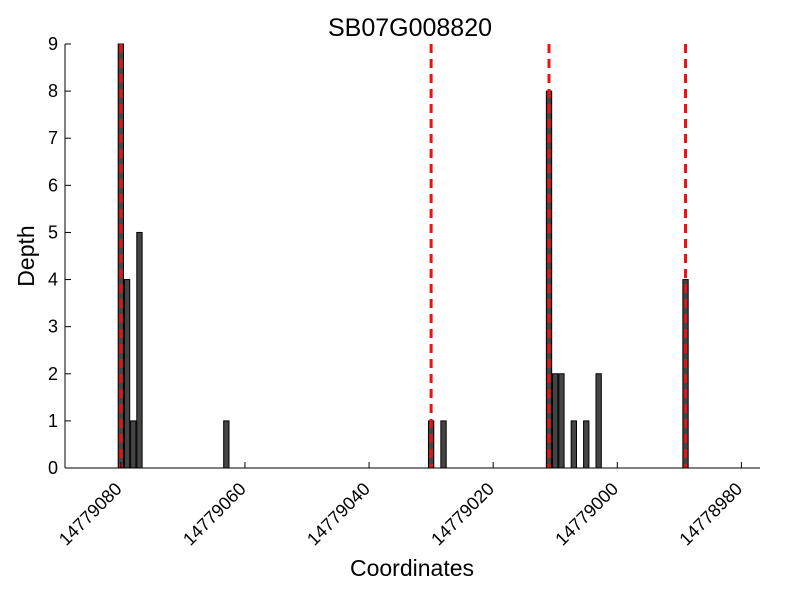  What do you see at coordinates (214, 514) in the screenshot?
I see `x-tick-label: 14779060` at bounding box center [214, 514].